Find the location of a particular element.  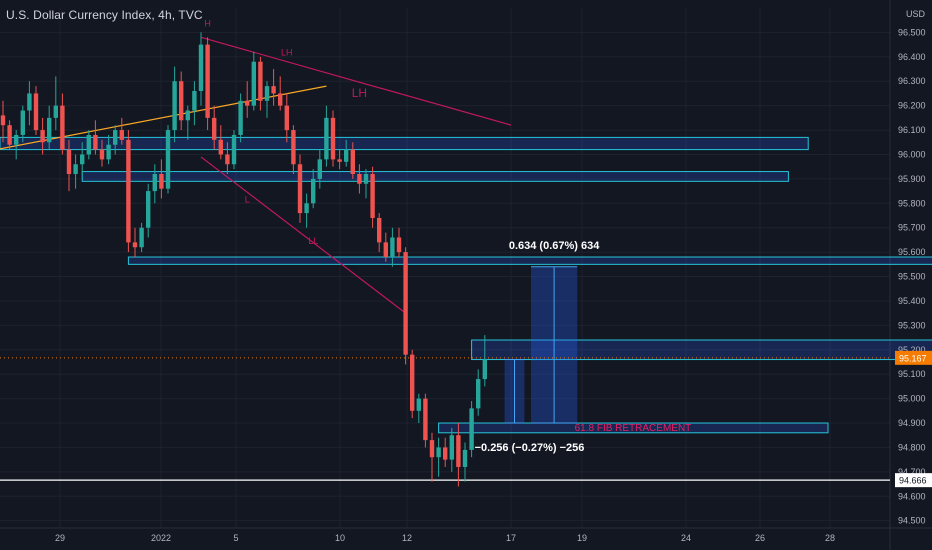

price-badge-bg is located at coordinates (913, 357).